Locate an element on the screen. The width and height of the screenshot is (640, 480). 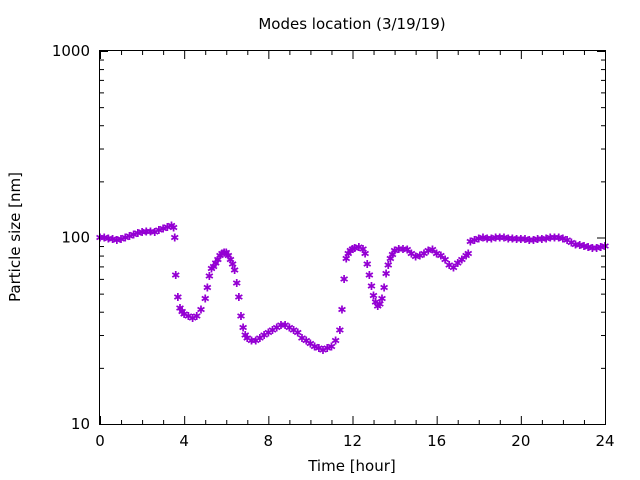
y-tick-label: 10 is located at coordinates (80, 424).